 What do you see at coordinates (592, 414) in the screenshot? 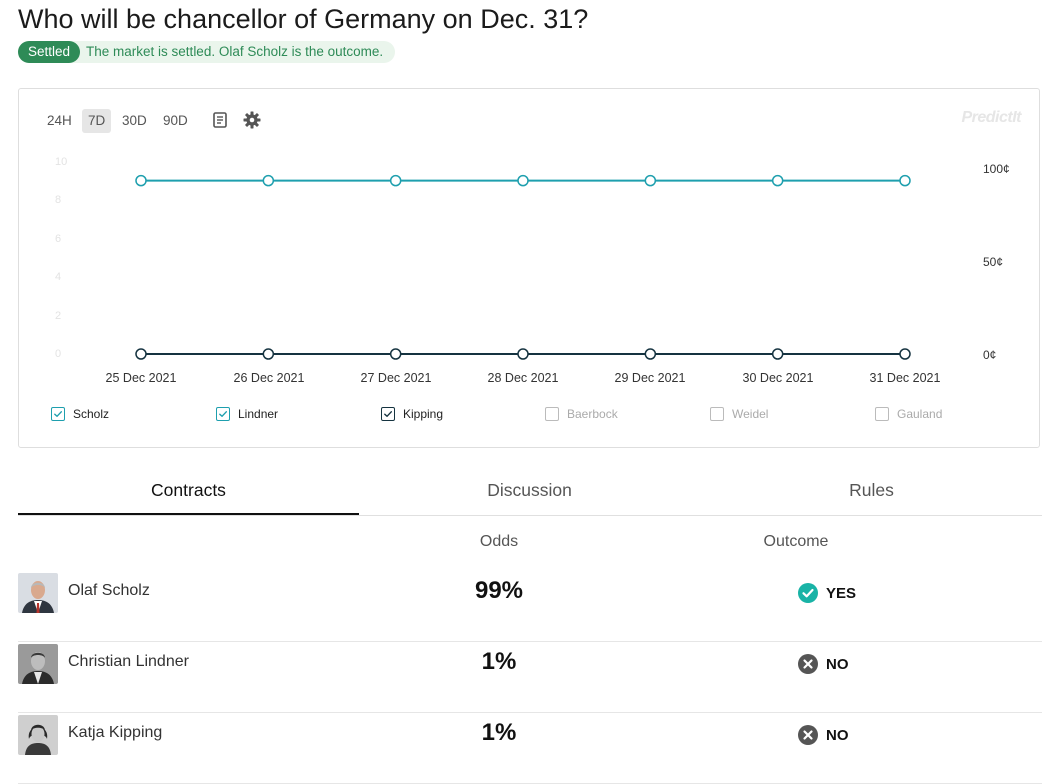
I see `legend-label: Baerbock` at bounding box center [592, 414].